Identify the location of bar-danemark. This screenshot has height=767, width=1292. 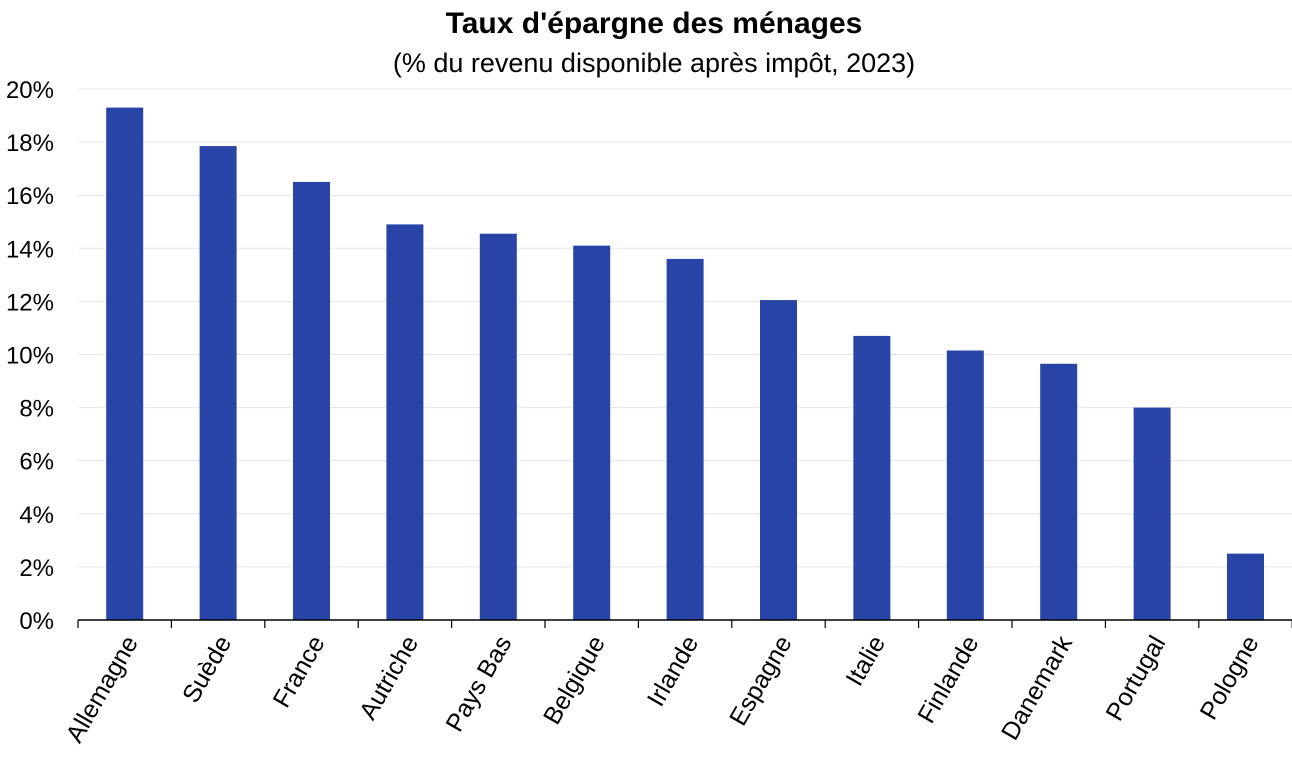
(1059, 491).